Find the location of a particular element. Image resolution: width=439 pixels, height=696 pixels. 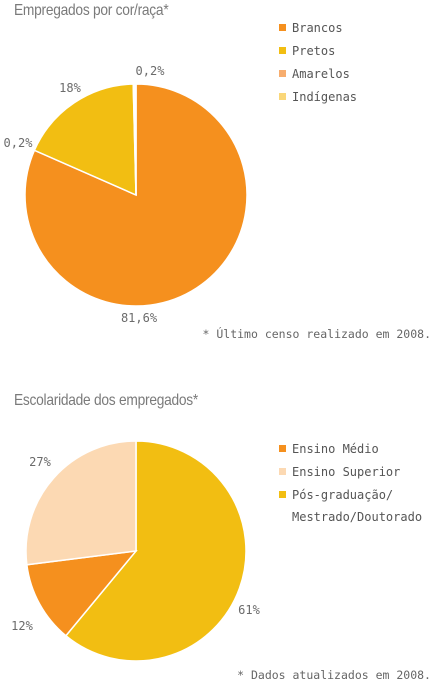

legend-label: Pretos is located at coordinates (314, 50).